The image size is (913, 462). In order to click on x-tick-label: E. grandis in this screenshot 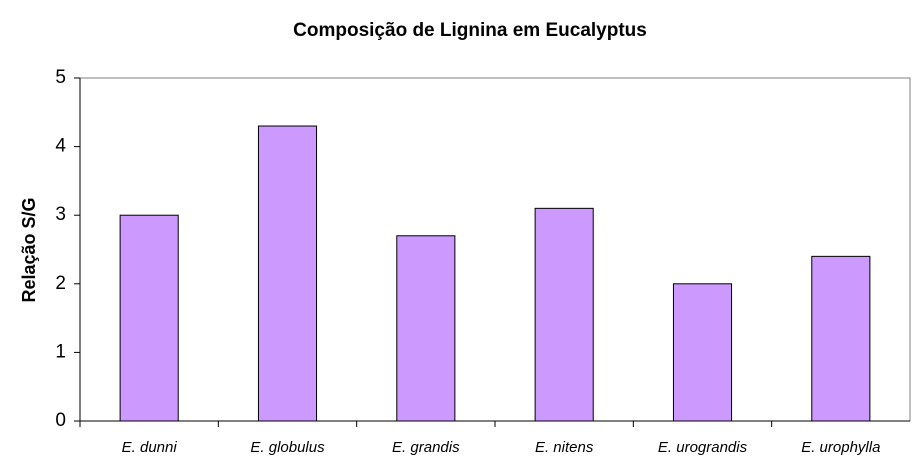, I will do `click(426, 447)`.